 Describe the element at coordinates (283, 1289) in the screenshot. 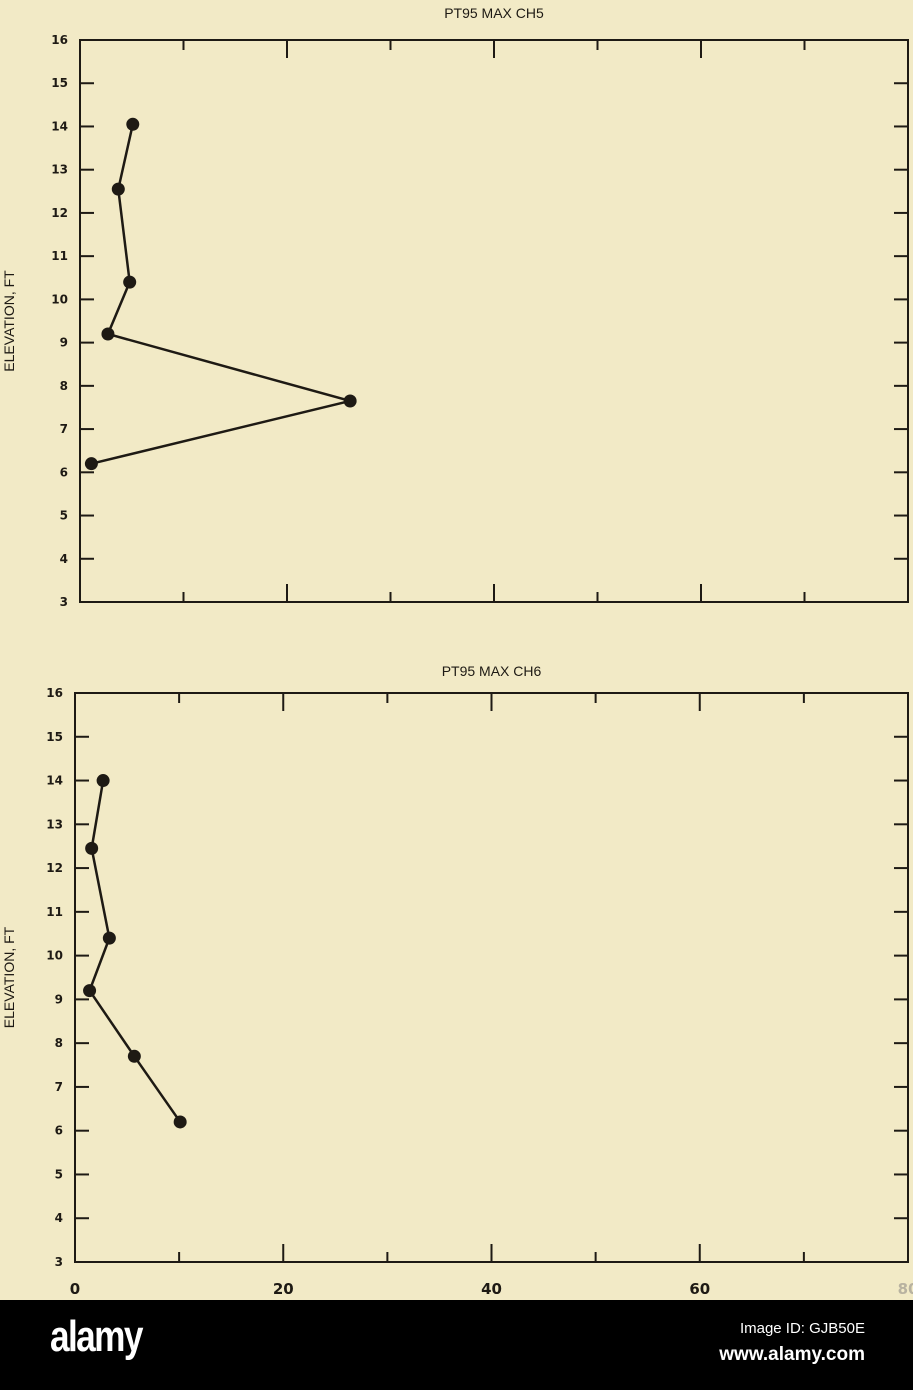

I see `x-tick-label: 20` at that location.